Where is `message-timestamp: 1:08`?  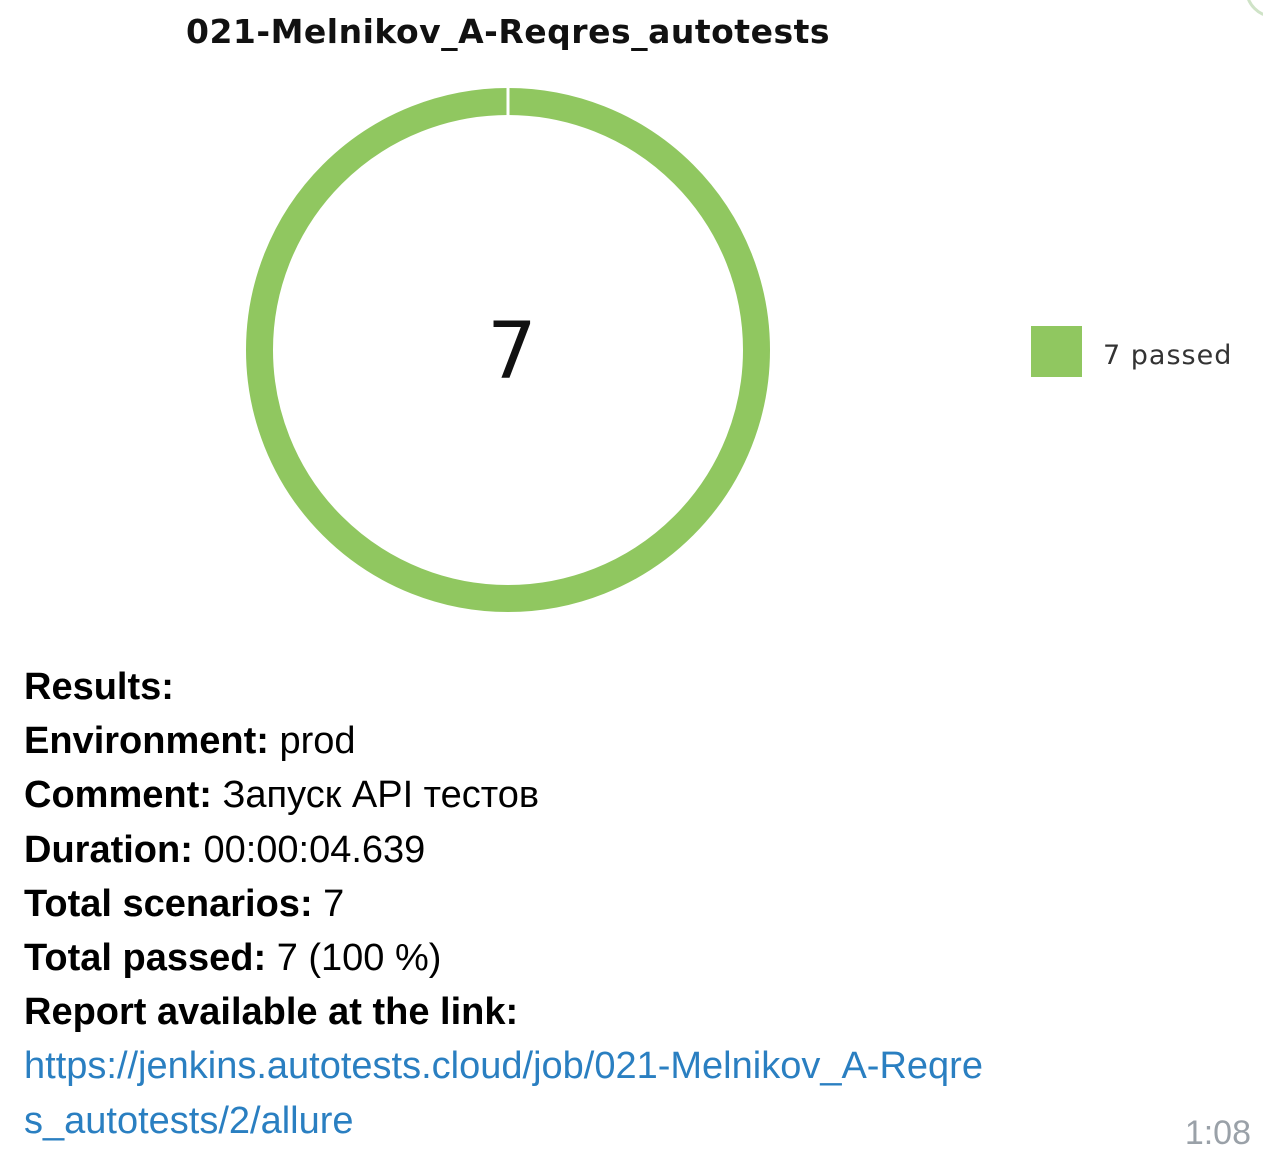
message-timestamp: 1:08 is located at coordinates (1217, 1133).